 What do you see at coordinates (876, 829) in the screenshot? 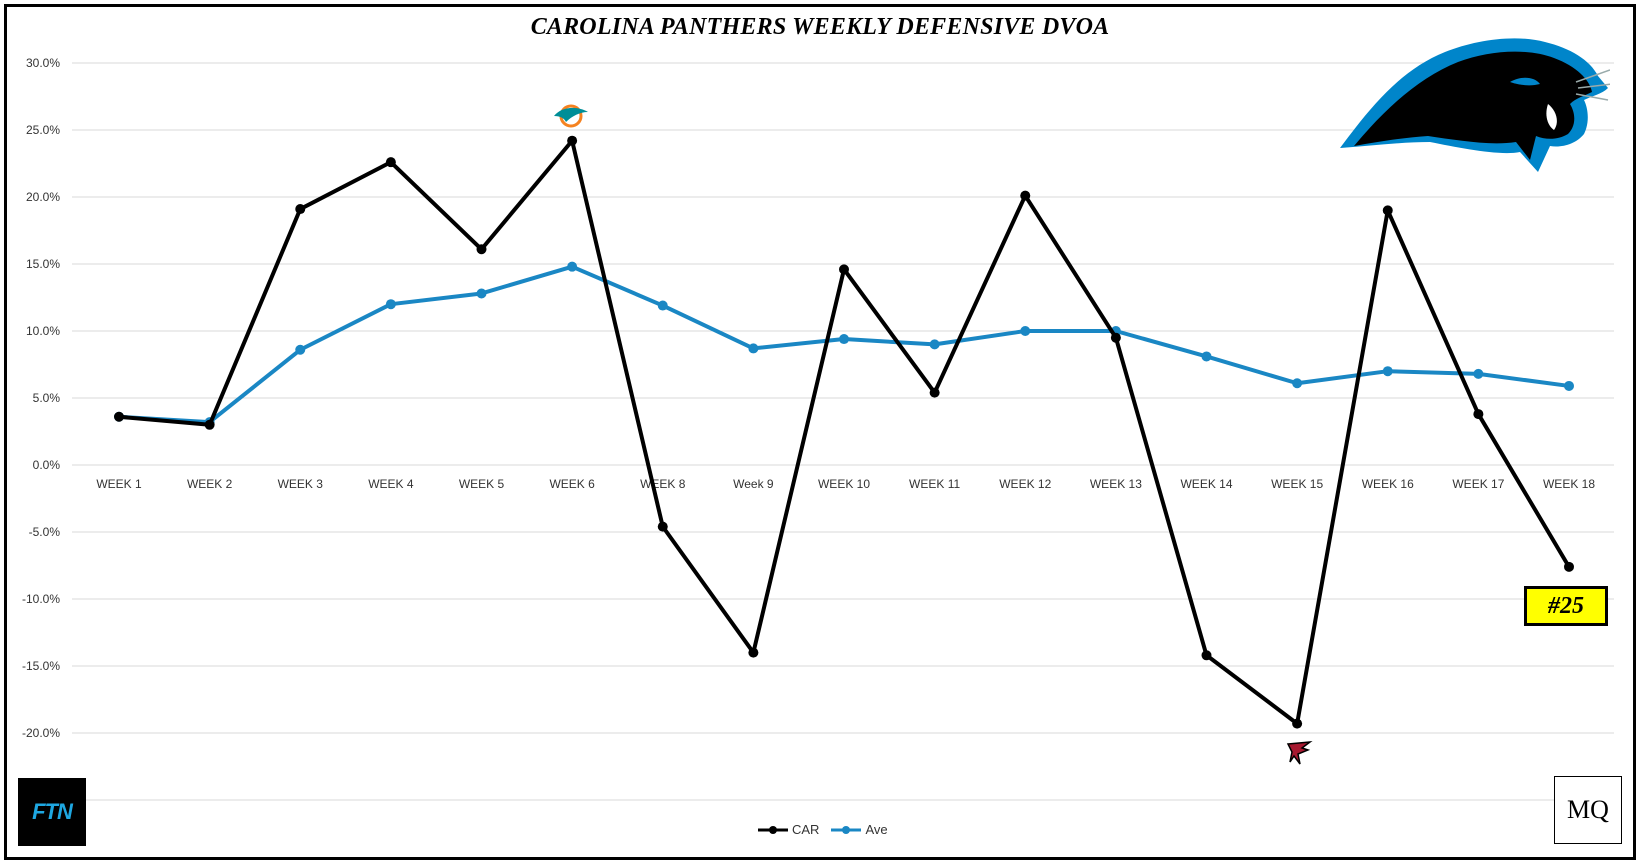
I see `legend-label-ave: Ave` at bounding box center [876, 829].